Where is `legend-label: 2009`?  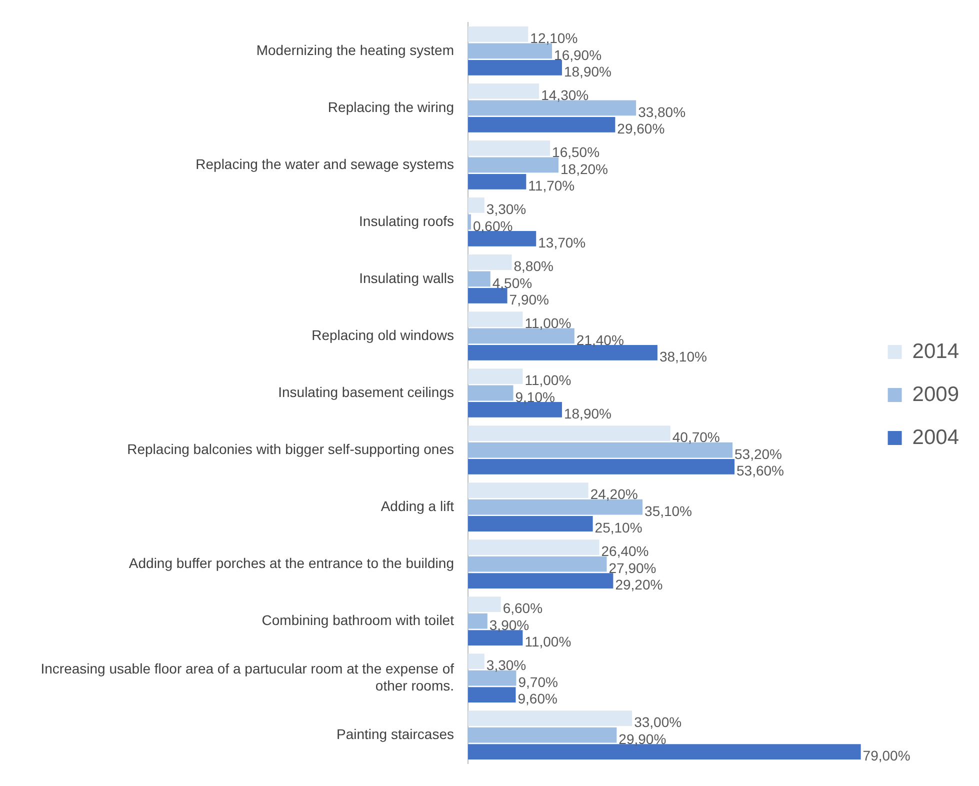 legend-label: 2009 is located at coordinates (935, 394).